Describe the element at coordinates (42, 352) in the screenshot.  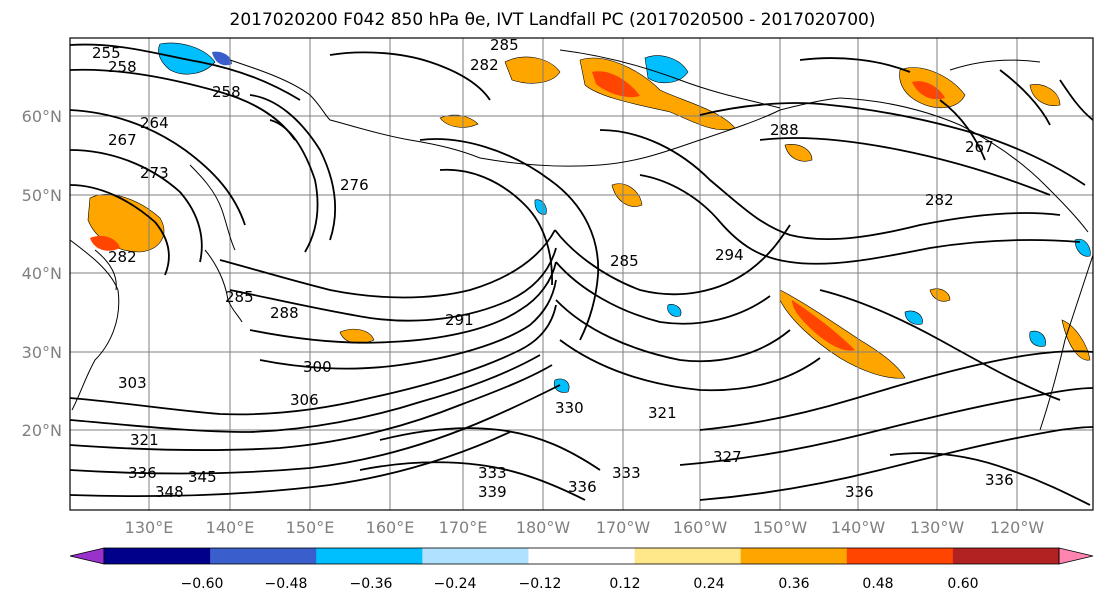
I see `lat-label-30n: 30°N` at that location.